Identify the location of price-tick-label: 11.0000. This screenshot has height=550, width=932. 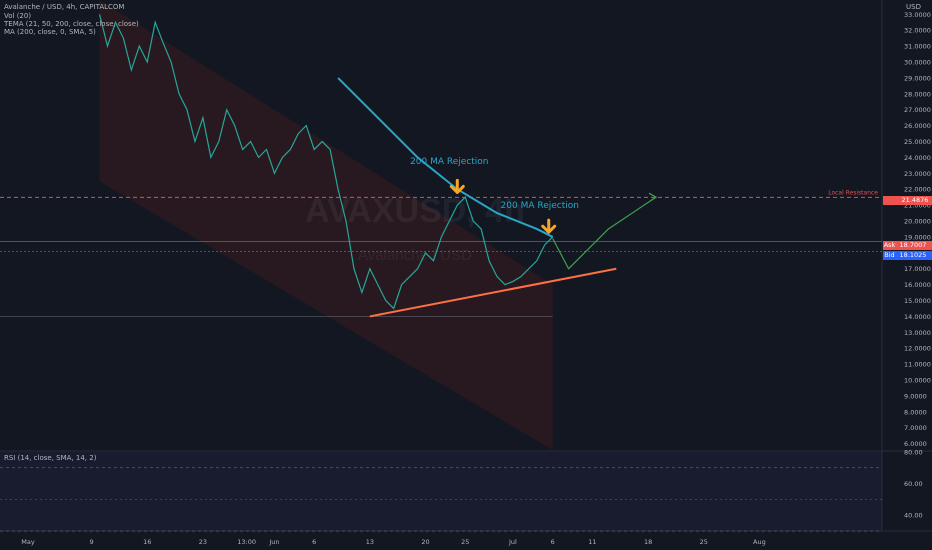
(917, 365).